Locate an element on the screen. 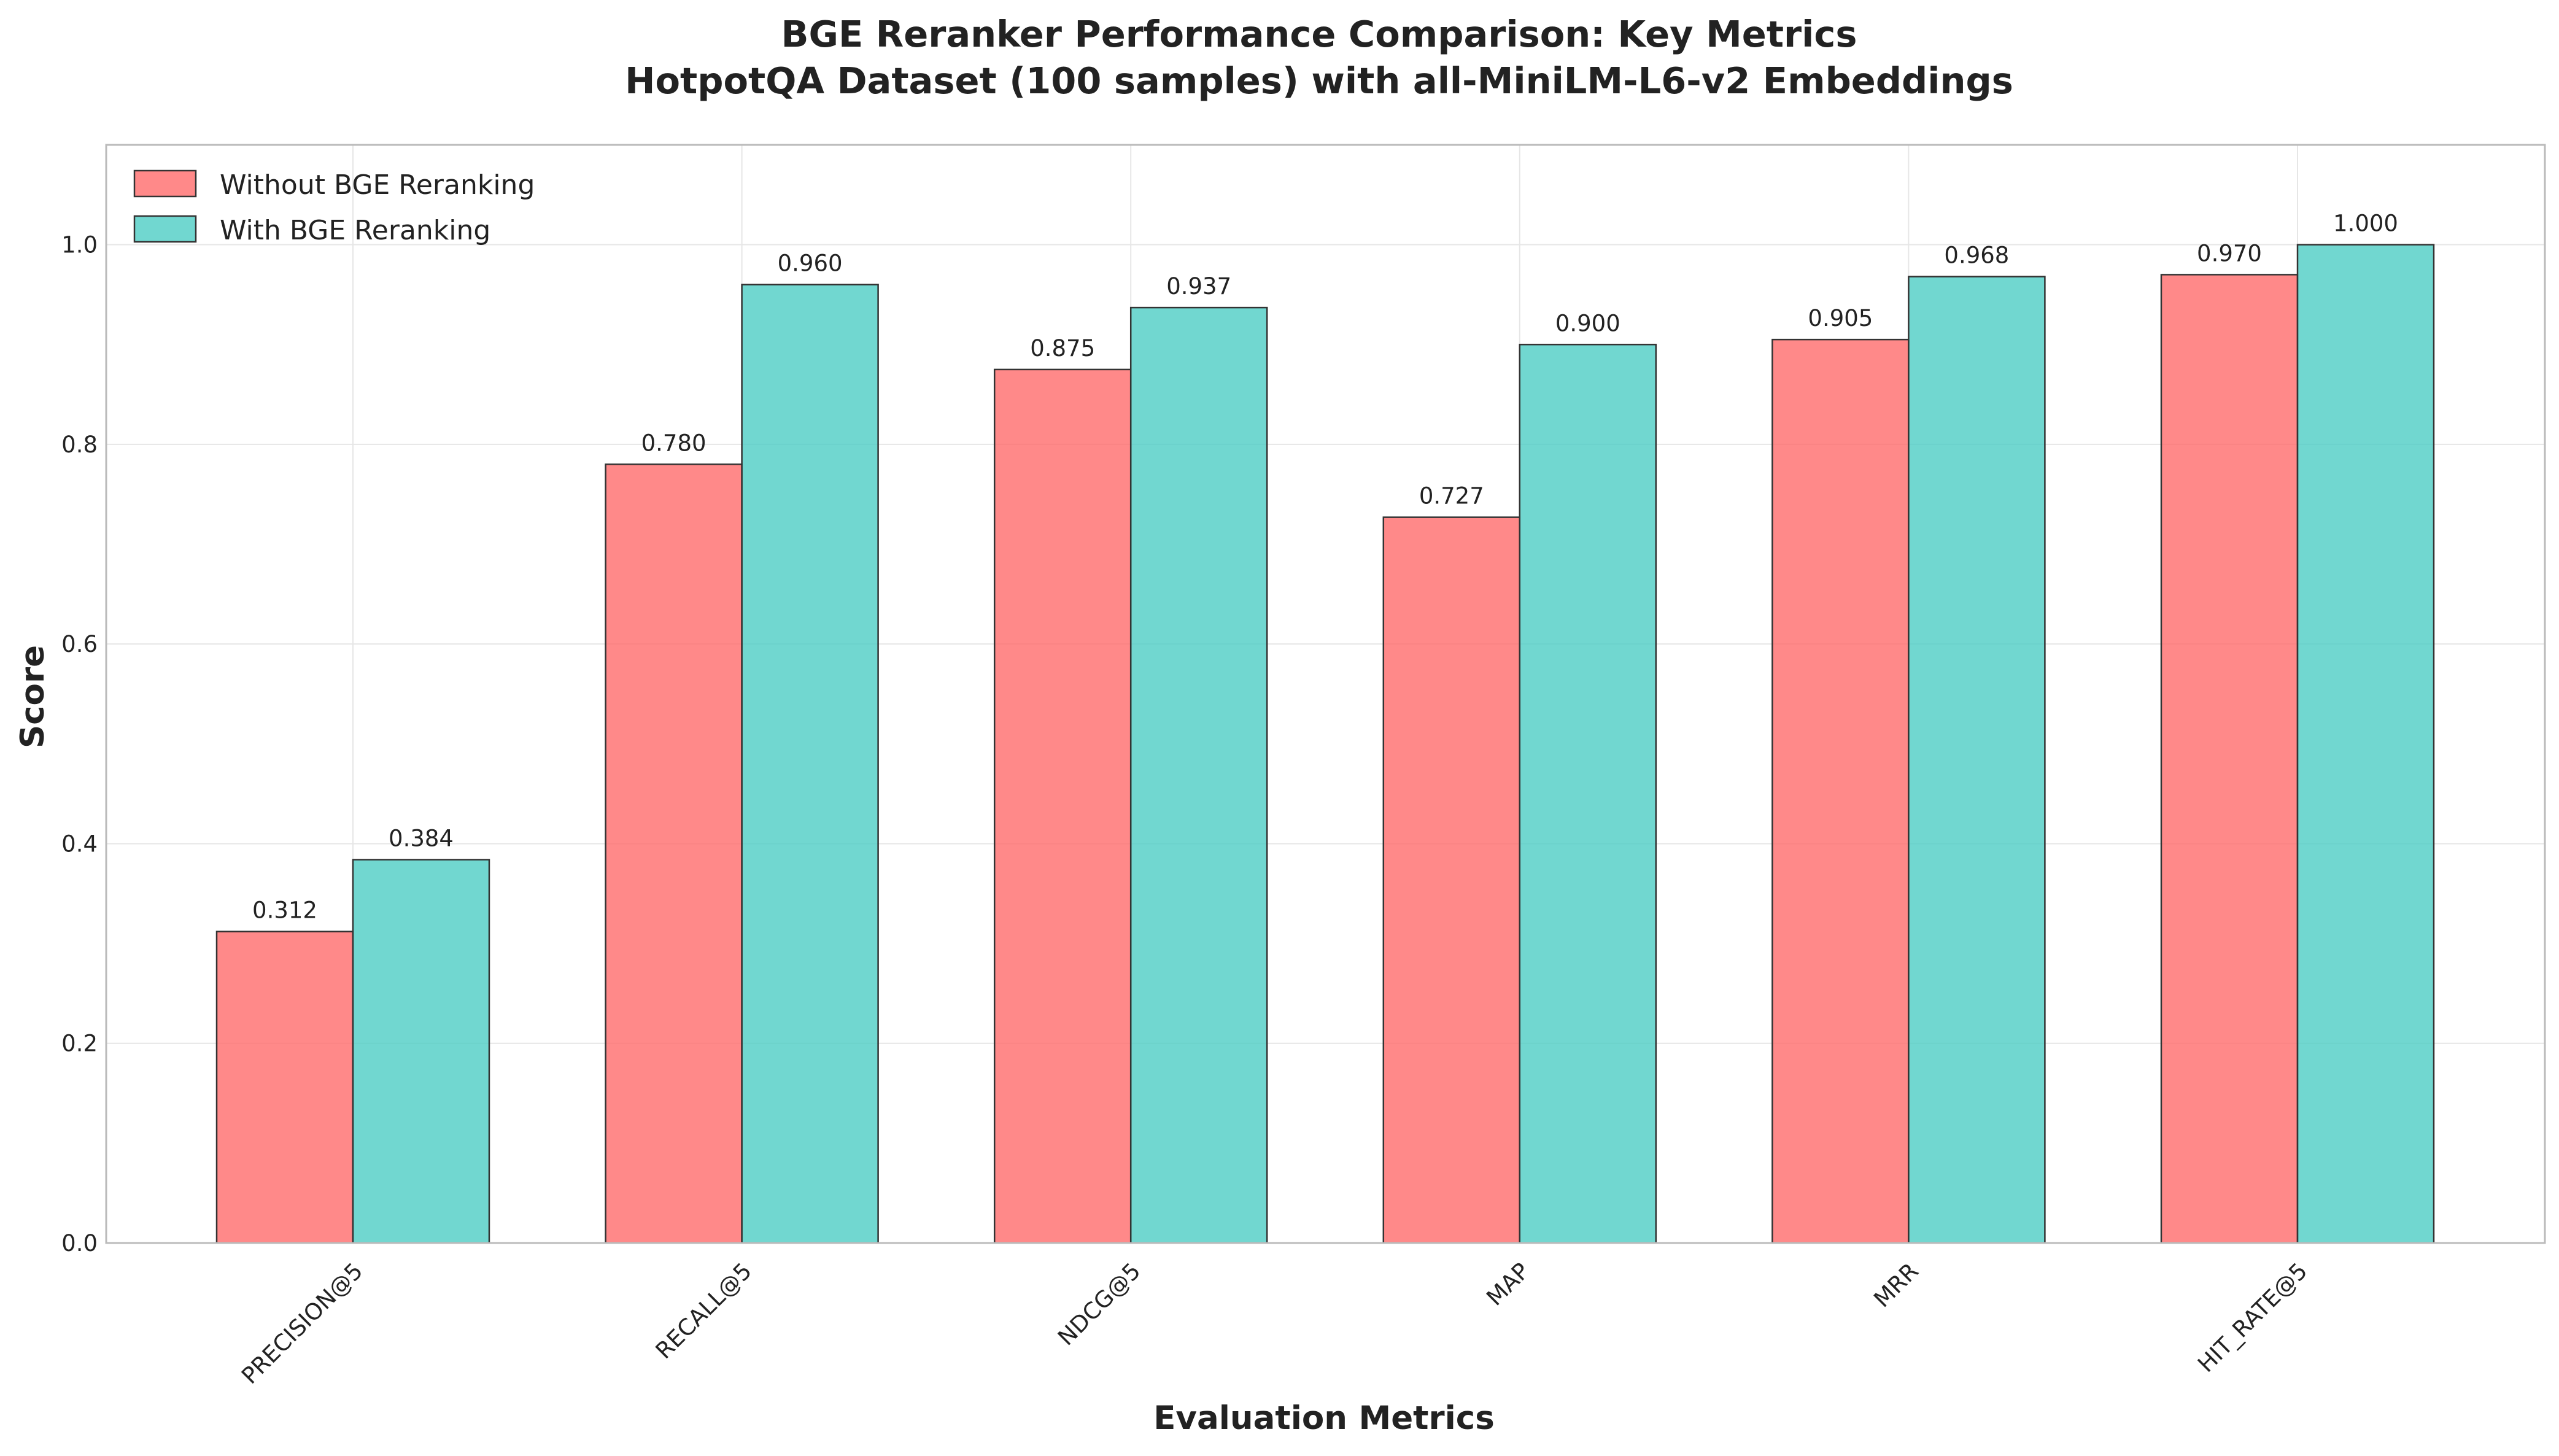 Image resolution: width=2559 pixels, height=1456 pixels. y-tick-label: 0.6 is located at coordinates (79, 644).